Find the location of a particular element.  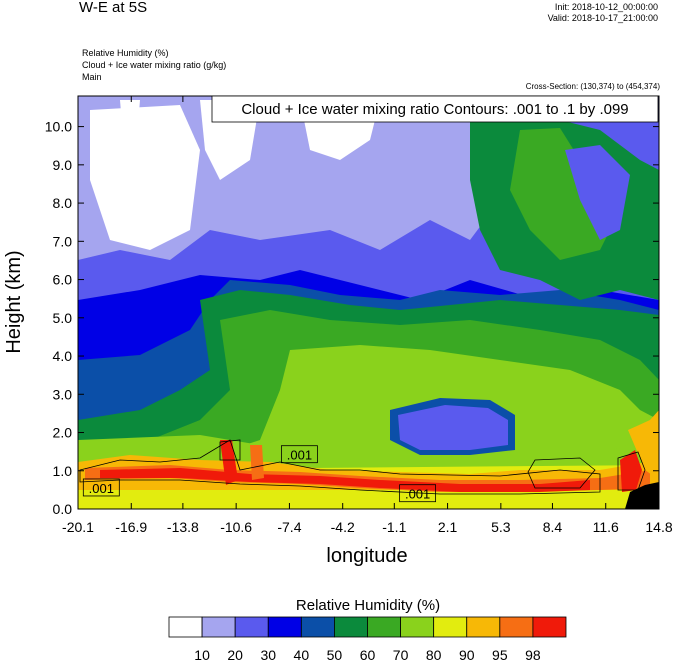

x-tick-label: 2.1 is located at coordinates (448, 527).